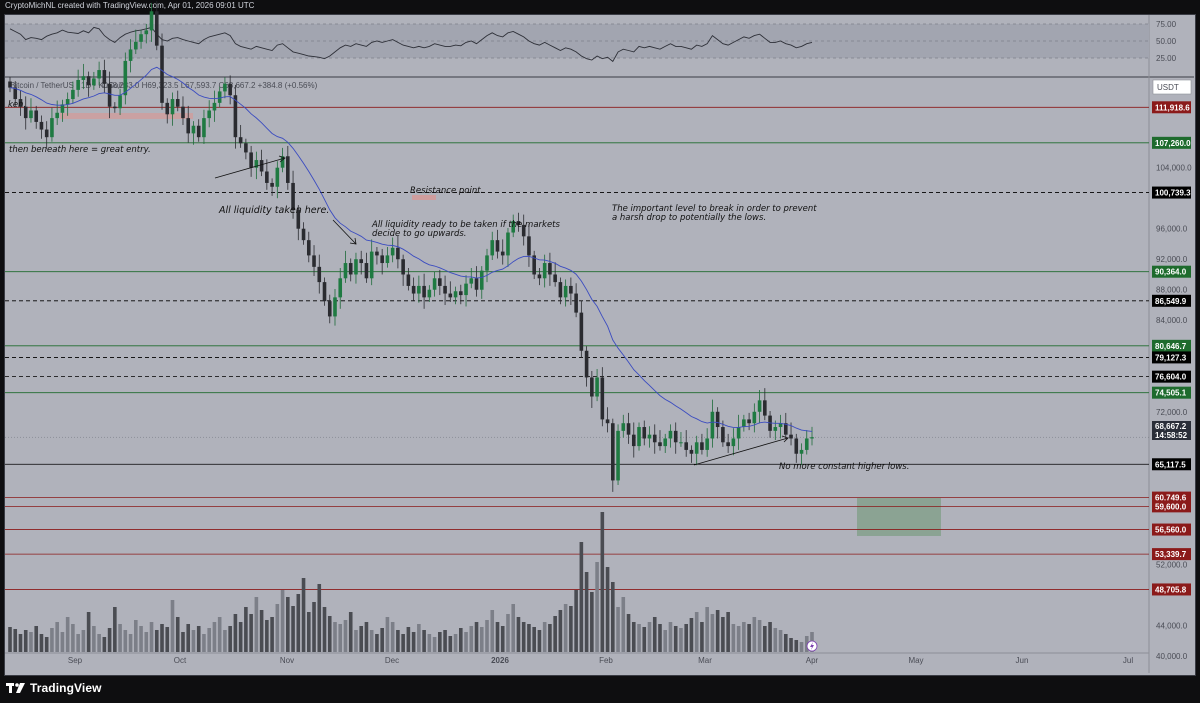 The width and height of the screenshot is (1200, 703). What do you see at coordinates (705, 660) in the screenshot?
I see `time-tick-label: Mar` at bounding box center [705, 660].